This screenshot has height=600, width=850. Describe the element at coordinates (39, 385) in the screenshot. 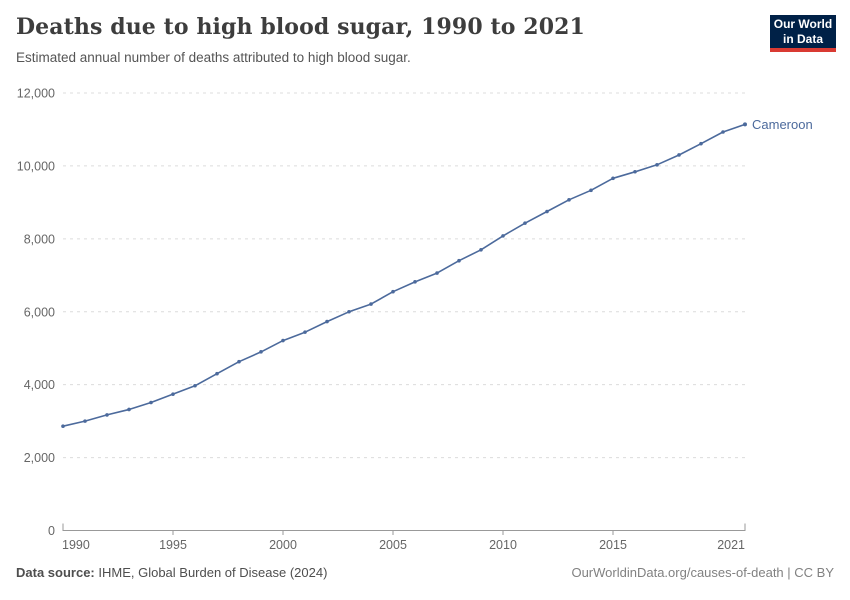

I see `y-tick-label: 4,000` at that location.